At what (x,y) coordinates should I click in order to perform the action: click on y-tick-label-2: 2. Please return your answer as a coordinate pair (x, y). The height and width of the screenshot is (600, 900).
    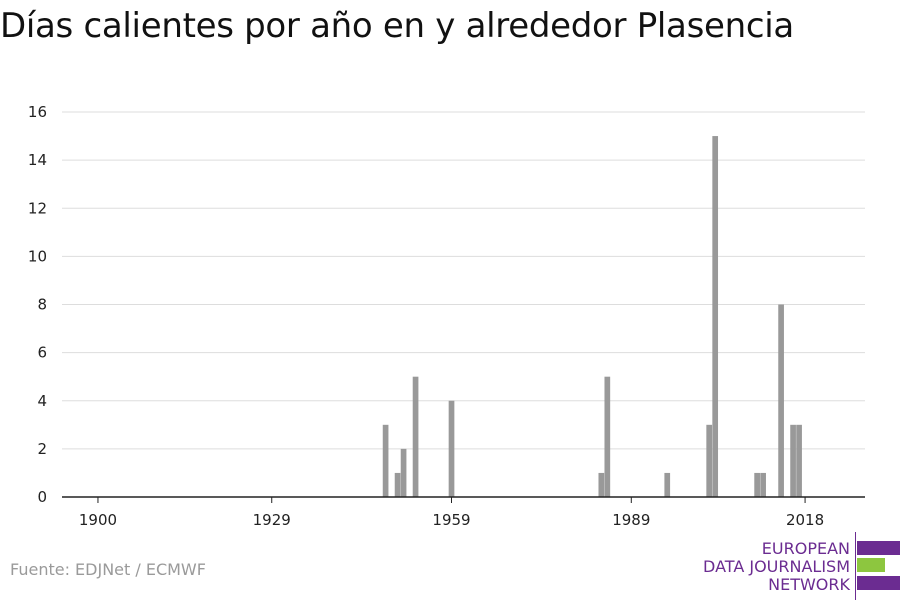
    Looking at the image, I should click on (42, 449).